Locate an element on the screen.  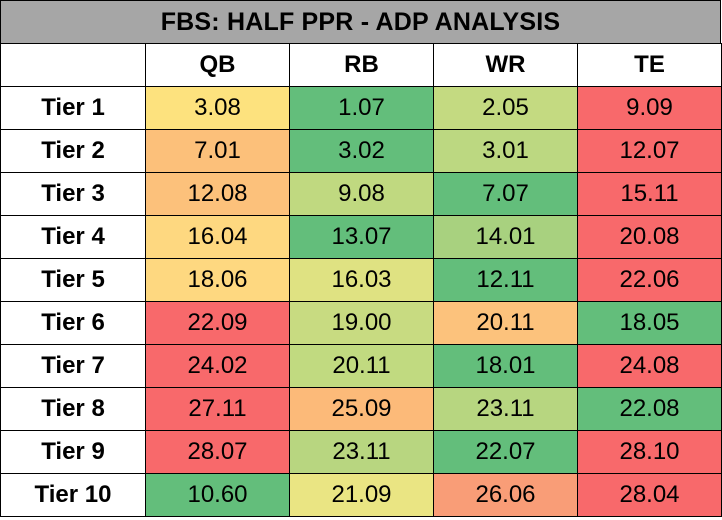
cell-rb: 9.08 is located at coordinates (361, 194).